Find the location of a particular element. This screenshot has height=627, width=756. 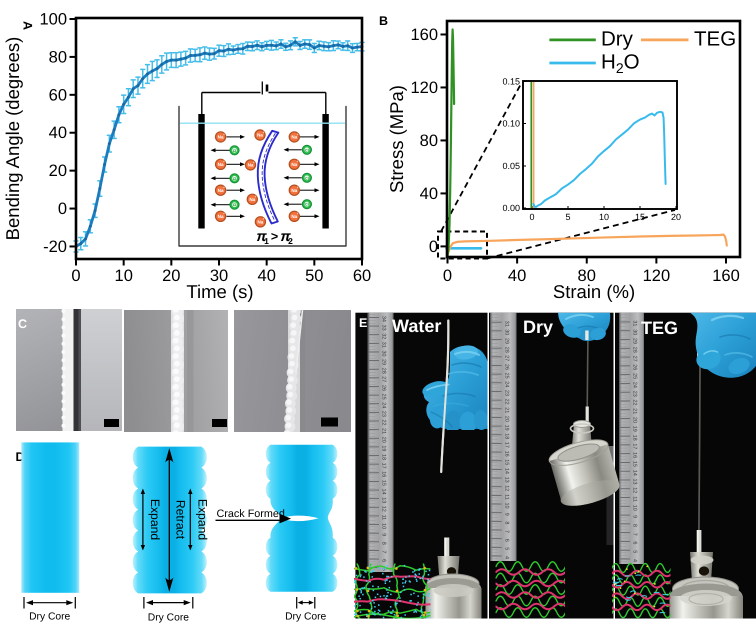

svg-text: 7 is located at coordinates (384, 551).